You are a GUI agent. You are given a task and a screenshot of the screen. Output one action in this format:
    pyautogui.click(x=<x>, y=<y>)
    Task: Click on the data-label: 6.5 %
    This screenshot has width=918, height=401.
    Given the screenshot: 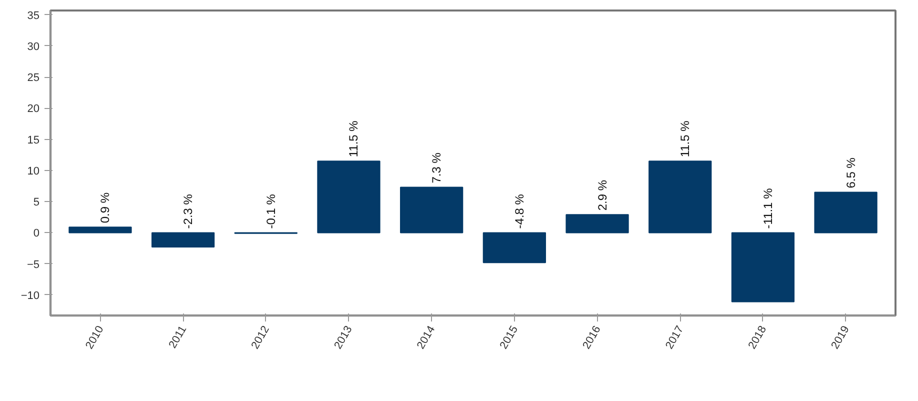 What is the action you would take?
    pyautogui.click(x=851, y=172)
    